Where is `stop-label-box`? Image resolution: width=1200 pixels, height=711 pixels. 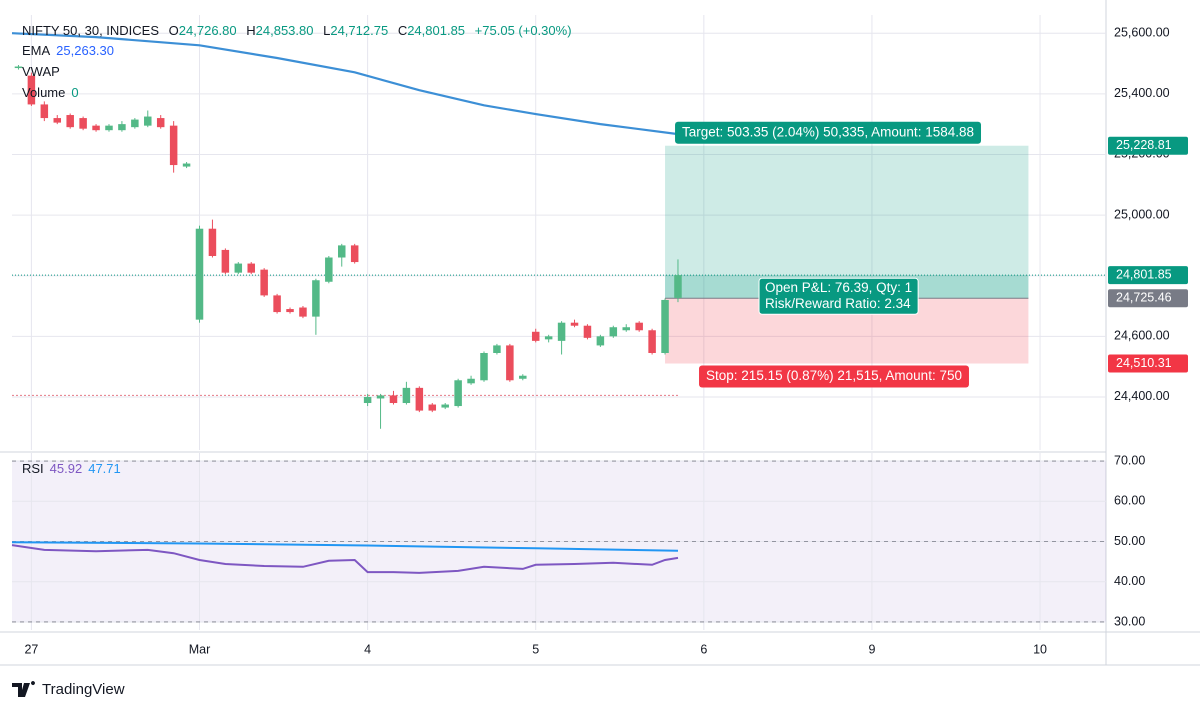
stop-label-box is located at coordinates (834, 376).